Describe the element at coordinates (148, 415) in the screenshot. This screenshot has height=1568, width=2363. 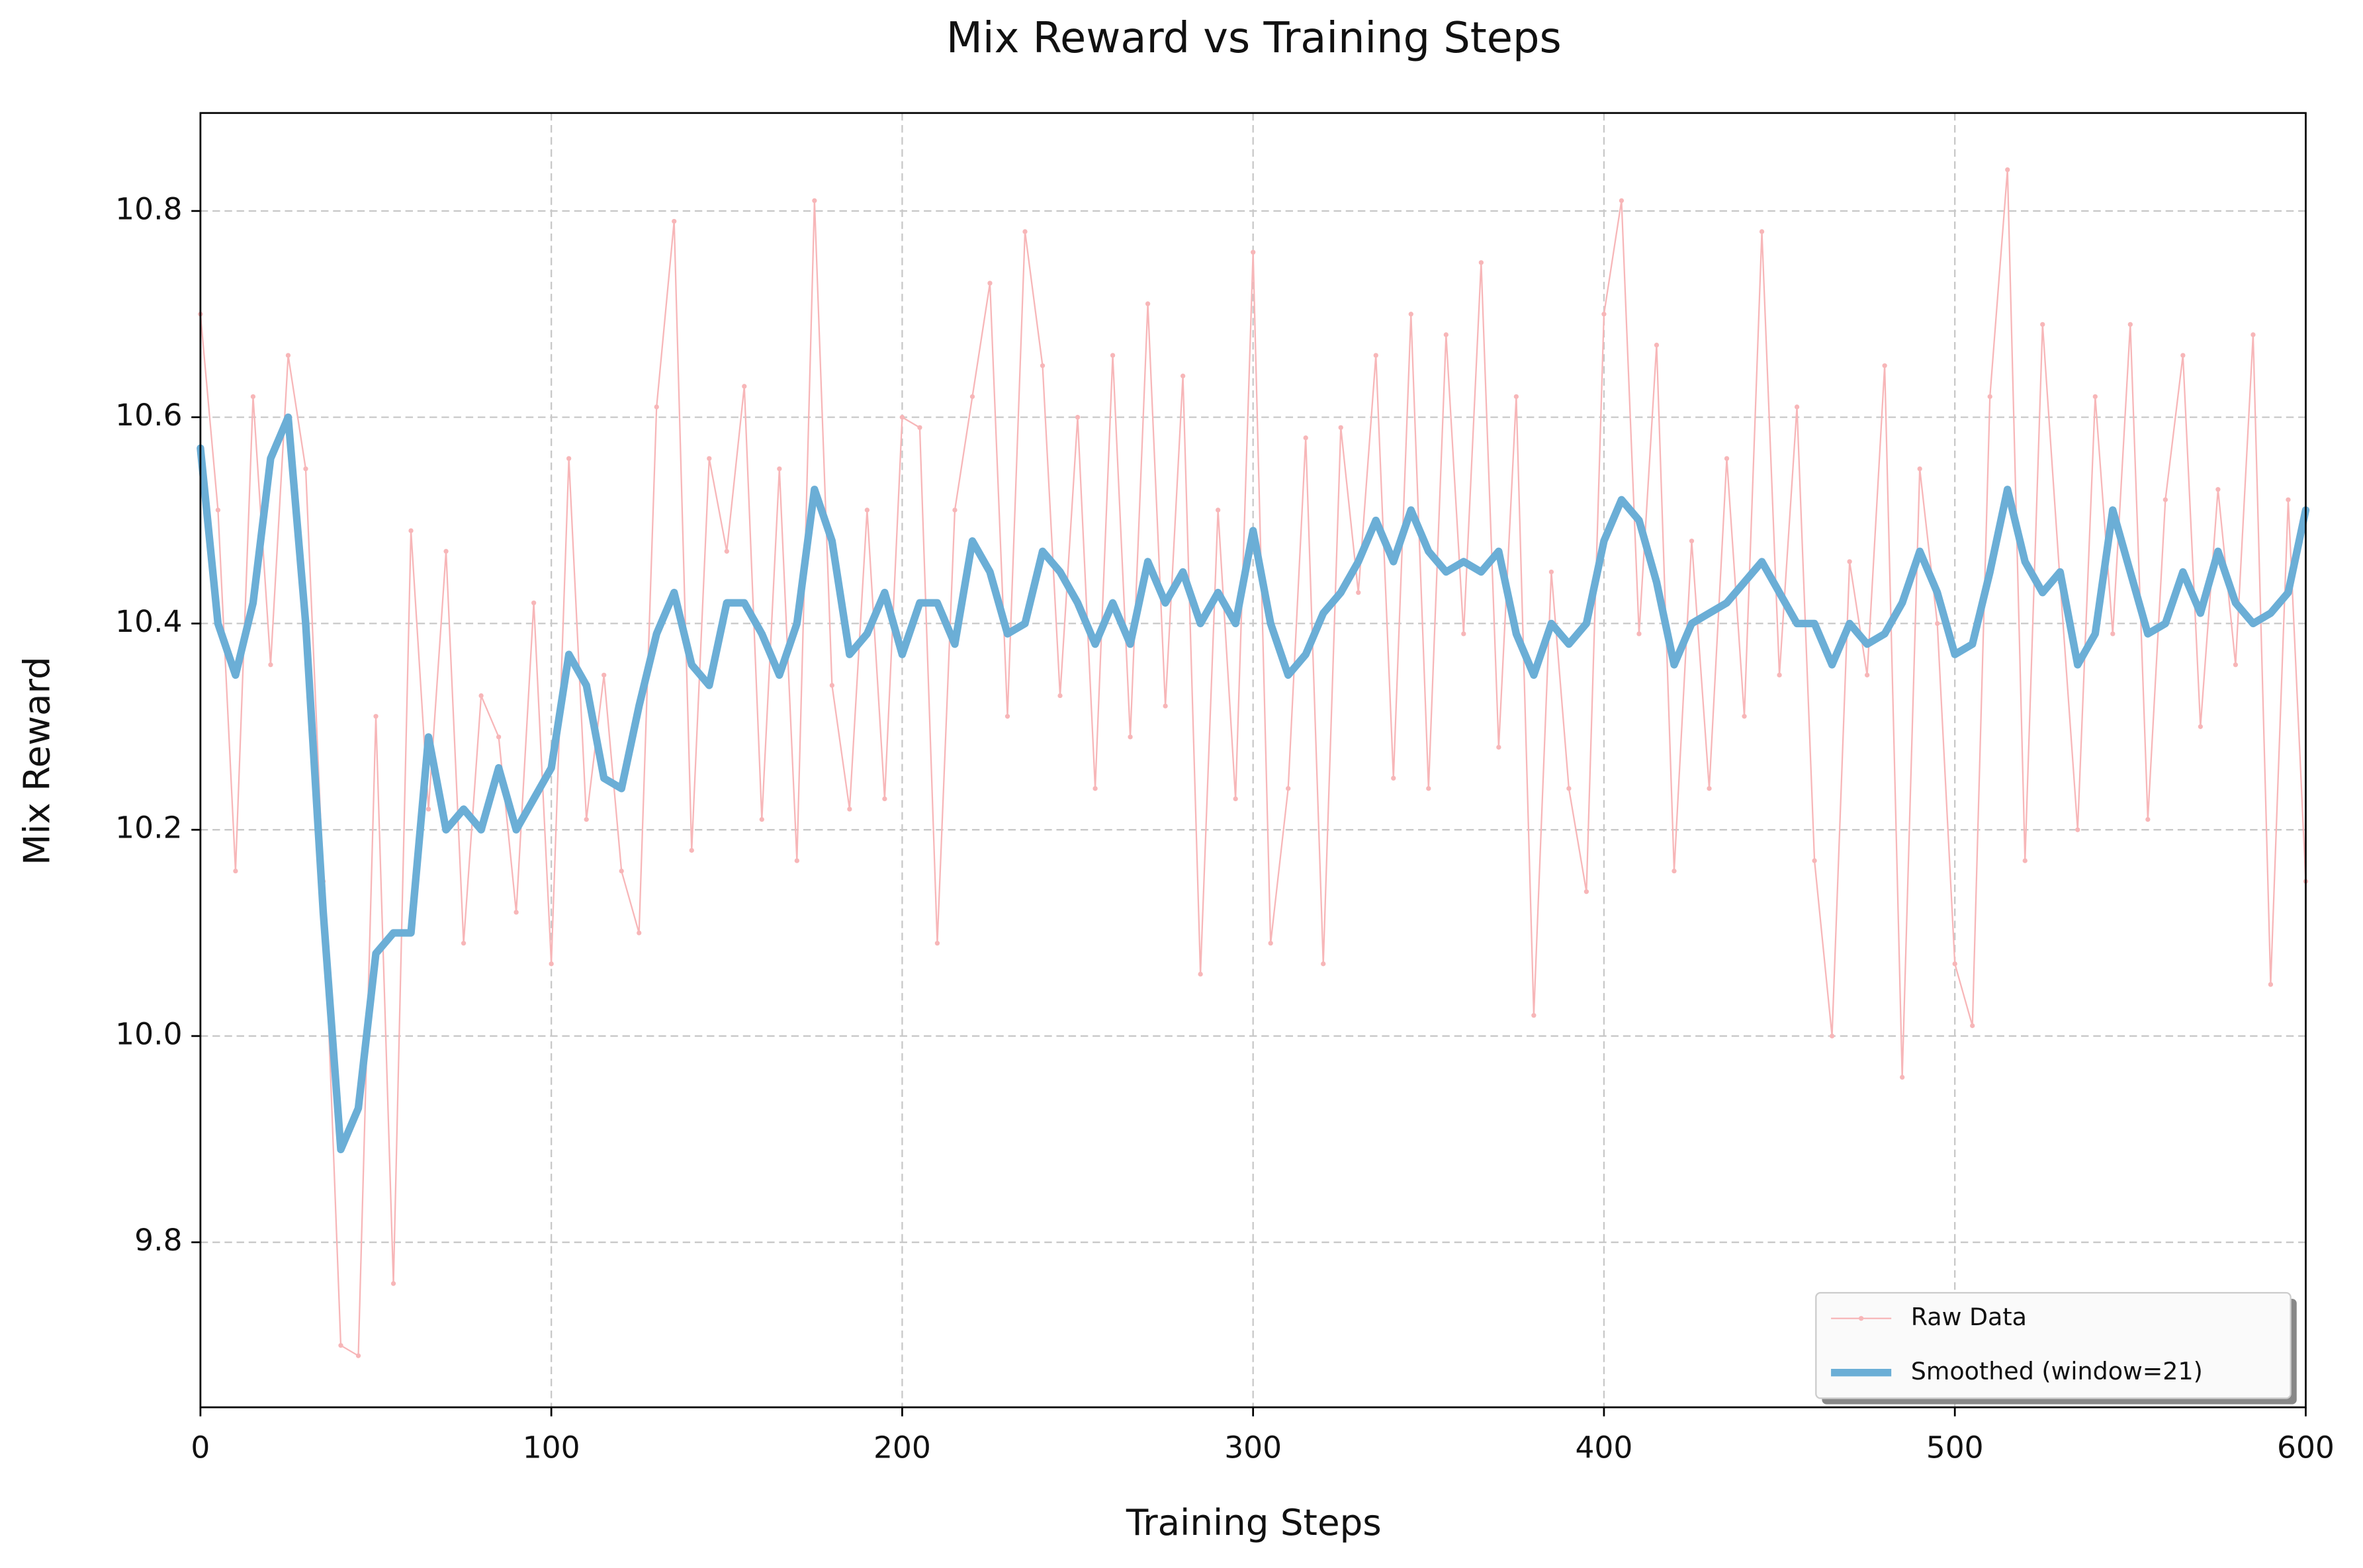
I see `y-tick-label: 10.6` at that location.